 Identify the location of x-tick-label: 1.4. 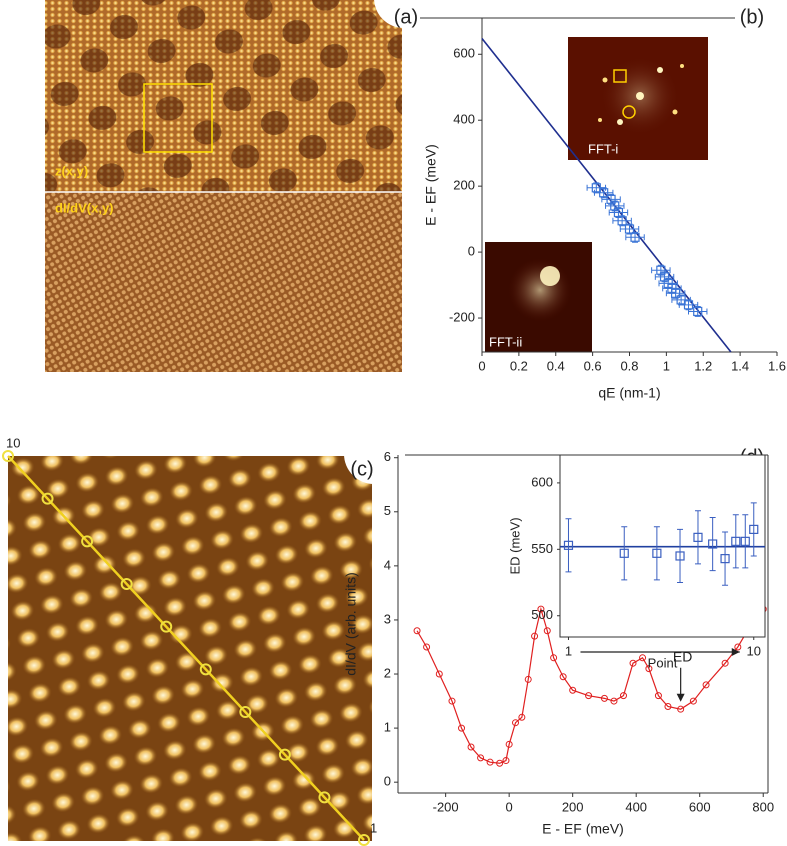
(740, 365).